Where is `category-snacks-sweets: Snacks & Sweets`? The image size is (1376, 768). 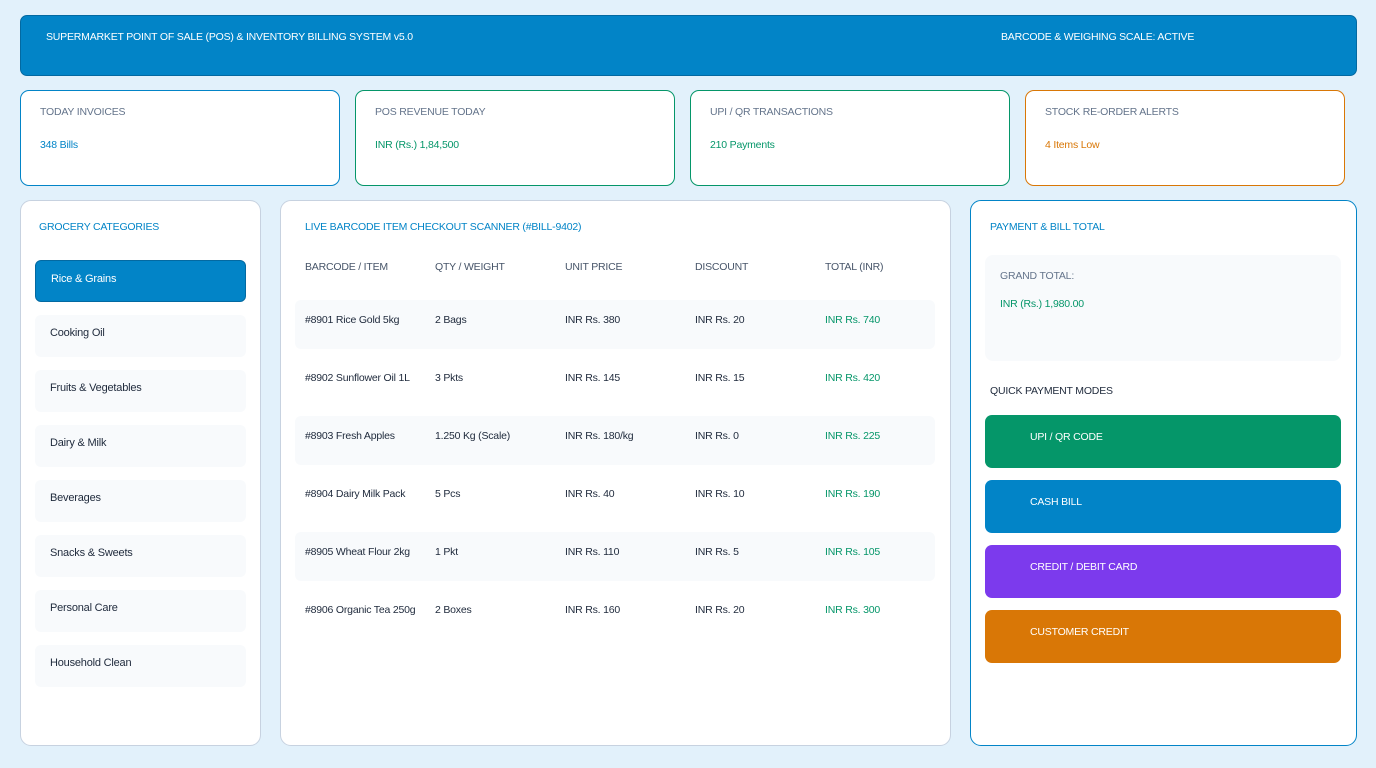
category-snacks-sweets: Snacks & Sweets is located at coordinates (140, 556).